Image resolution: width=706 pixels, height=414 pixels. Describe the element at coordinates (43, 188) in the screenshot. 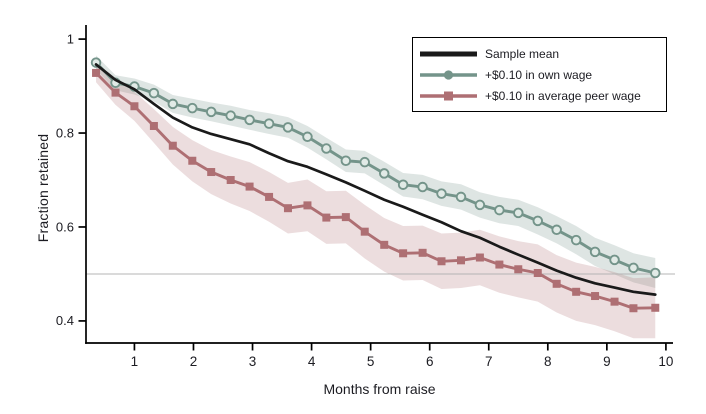

I see `y-axis-label: Fraction retained` at that location.